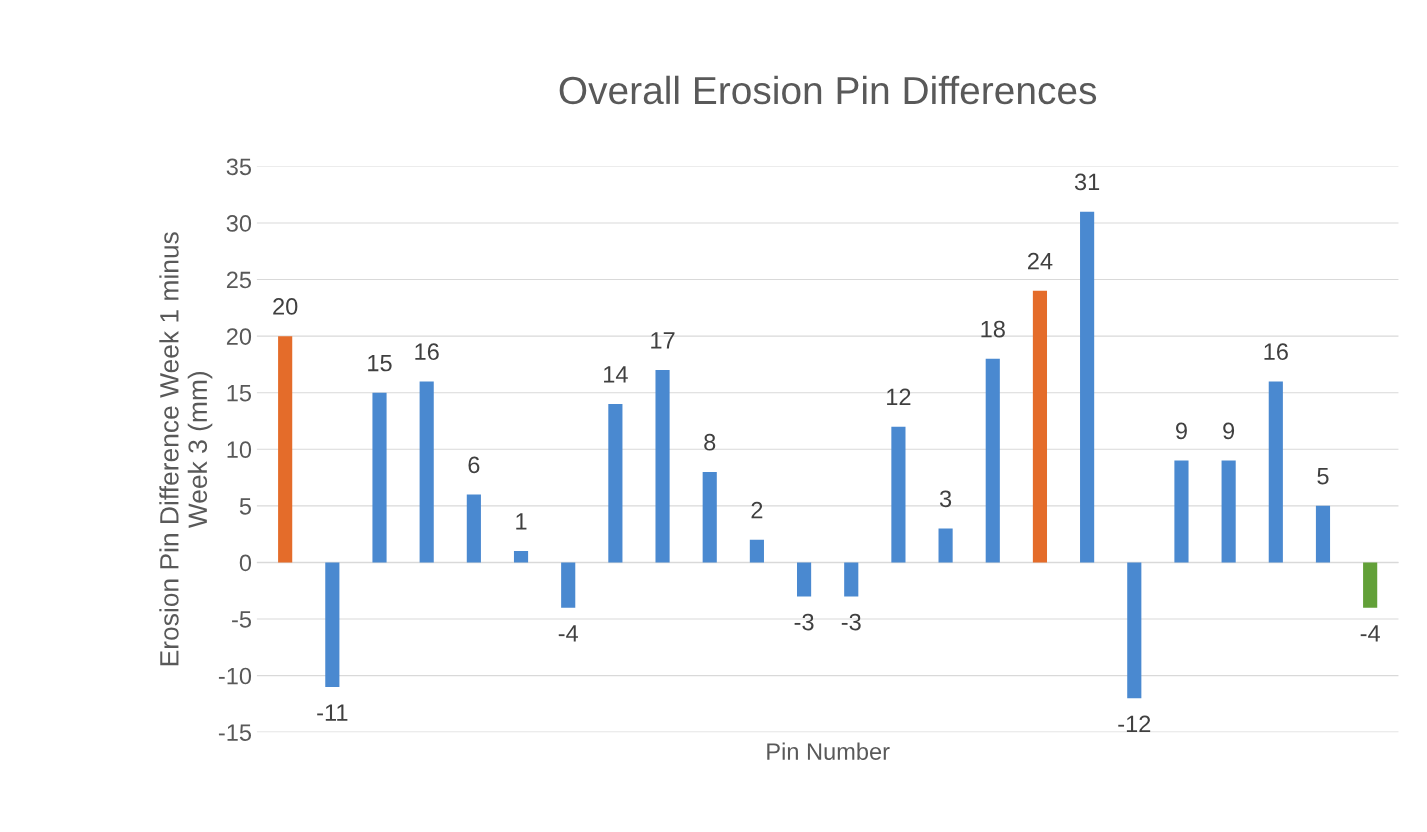 This screenshot has width=1427, height=832. I want to click on y-tick-label: 30, so click(239, 223).